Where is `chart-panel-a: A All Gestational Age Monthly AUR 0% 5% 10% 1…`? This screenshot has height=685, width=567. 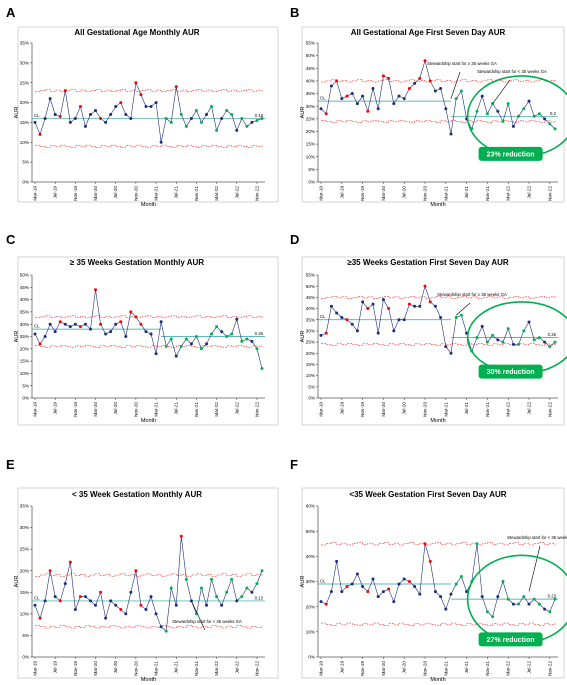 chart-panel-a: A All Gestational Age Monthly AUR 0% 5% 10% 1… is located at coordinates (142, 106).